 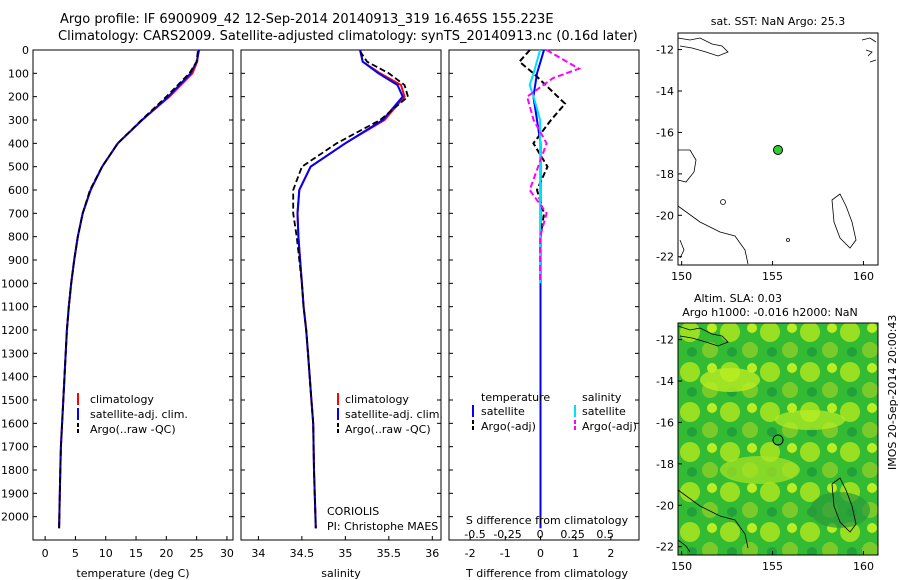 I want to click on depth-tick-label: 900, so click(x=18, y=260).